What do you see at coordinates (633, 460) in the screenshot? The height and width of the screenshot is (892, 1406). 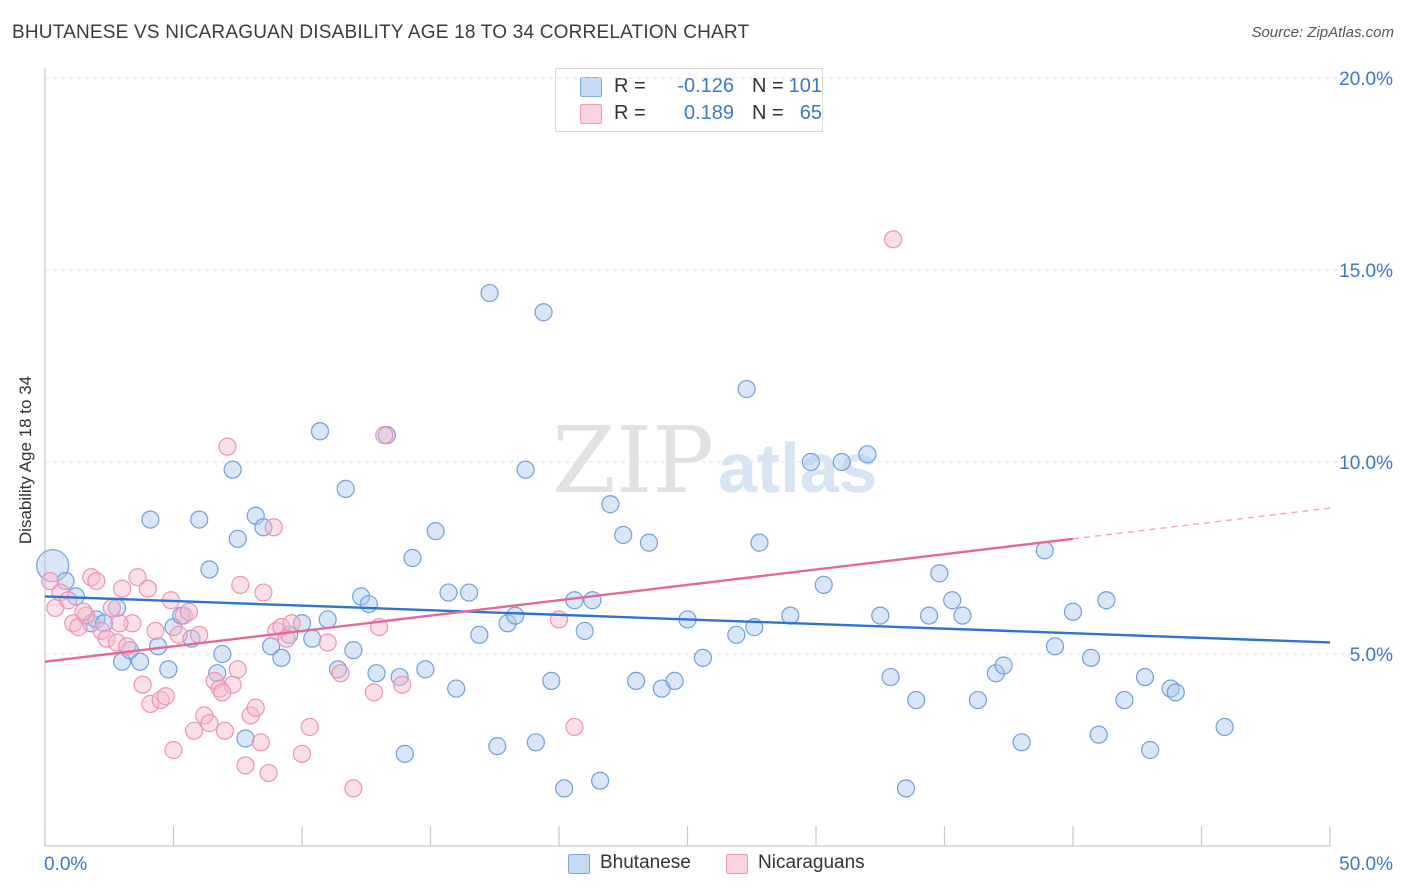 I see `watermark-zip: ZIP` at bounding box center [633, 460].